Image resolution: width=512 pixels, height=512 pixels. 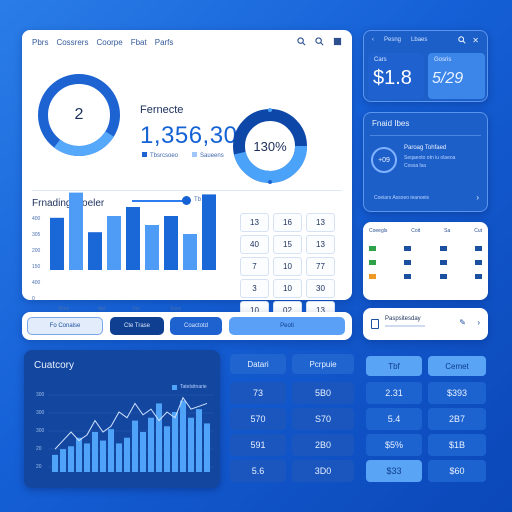 What do you see at coordinates (109, 42) in the screenshot?
I see `nav-item: Coorpe` at bounding box center [109, 42].